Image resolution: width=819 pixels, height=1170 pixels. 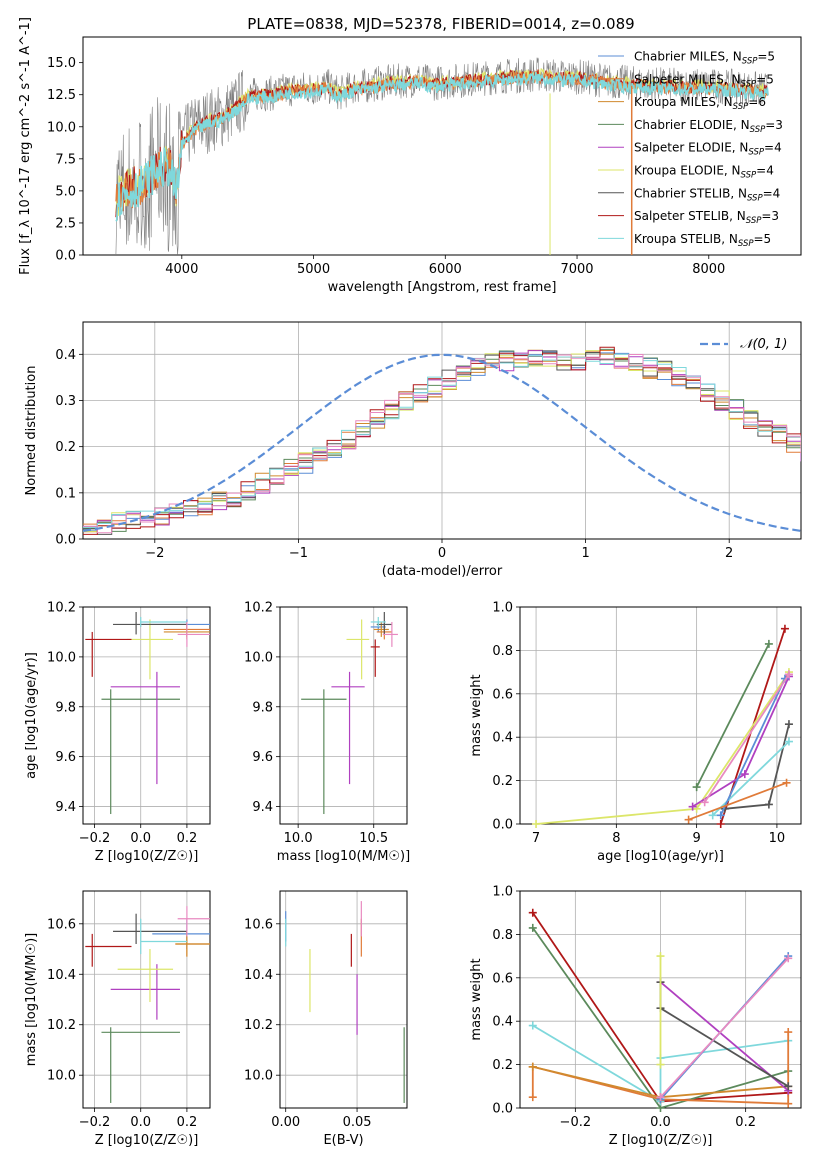 What do you see at coordinates (25, 146) in the screenshot?
I see `y-axis-label: Flux [f_λ 10^-17 erg cm^-2 s^-1 A^-1]` at bounding box center [25, 146].